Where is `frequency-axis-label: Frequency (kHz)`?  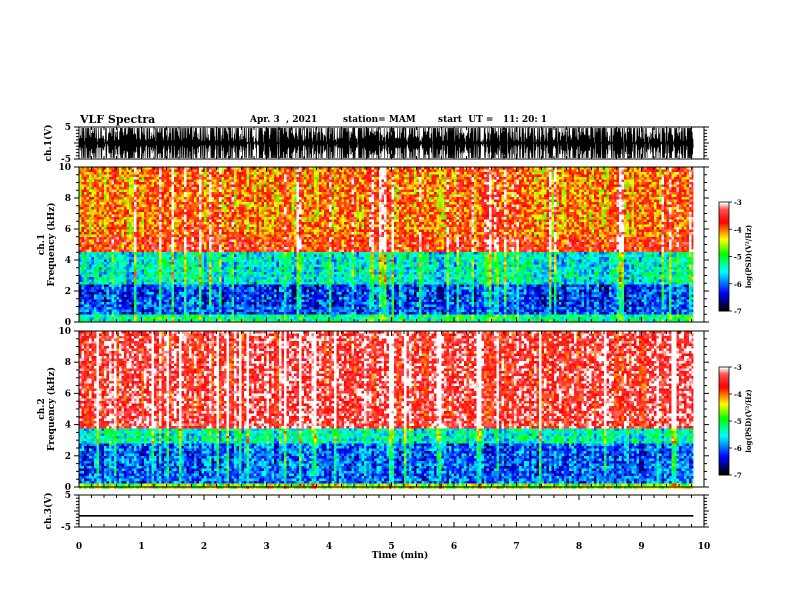 frequency-axis-label: Frequency (kHz) is located at coordinates (51, 244).